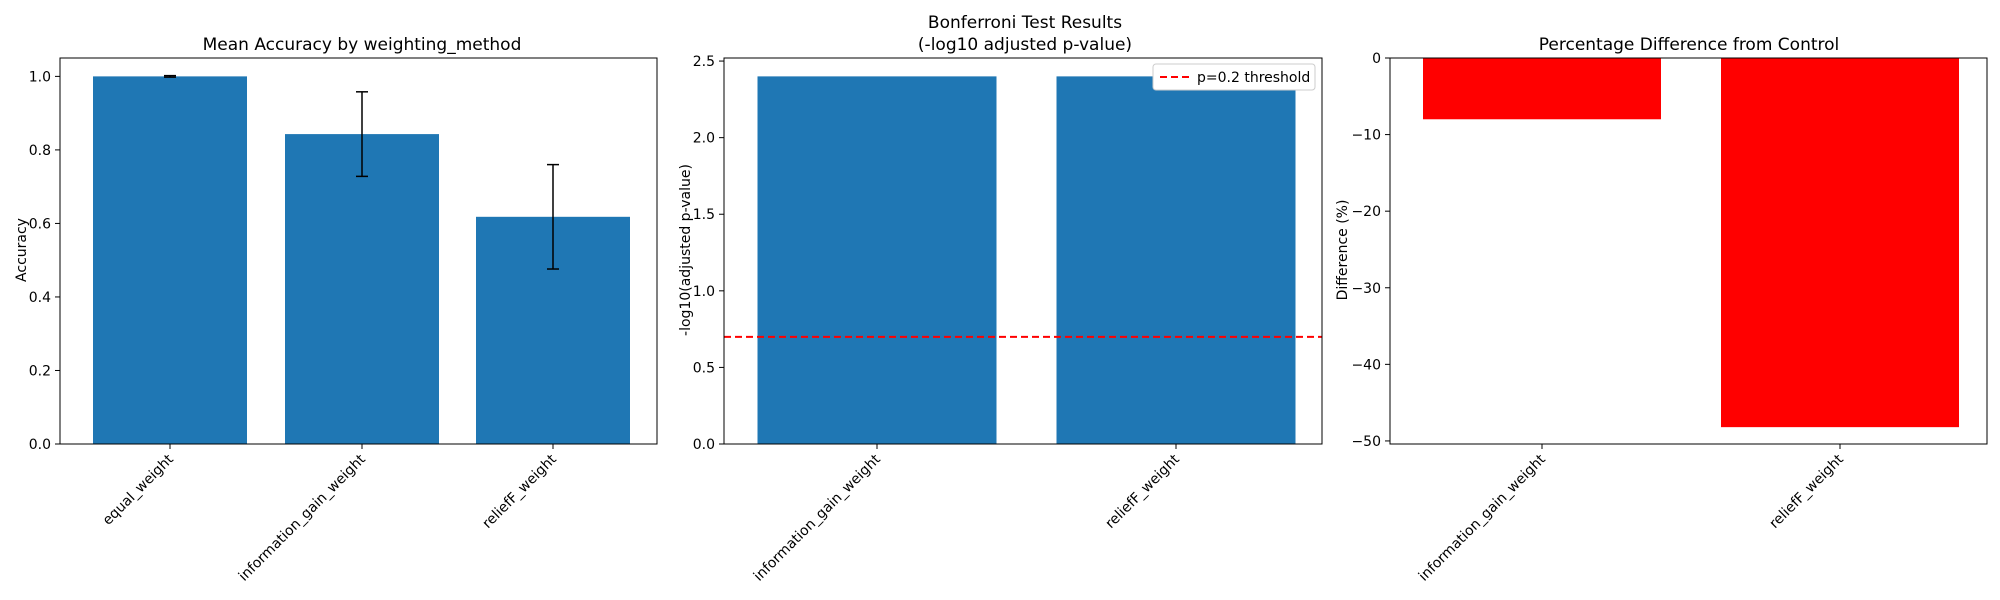 Image resolution: width=2000 pixels, height=600 pixels. Describe the element at coordinates (704, 215) in the screenshot. I see `y-tick-label: 1.5` at that location.